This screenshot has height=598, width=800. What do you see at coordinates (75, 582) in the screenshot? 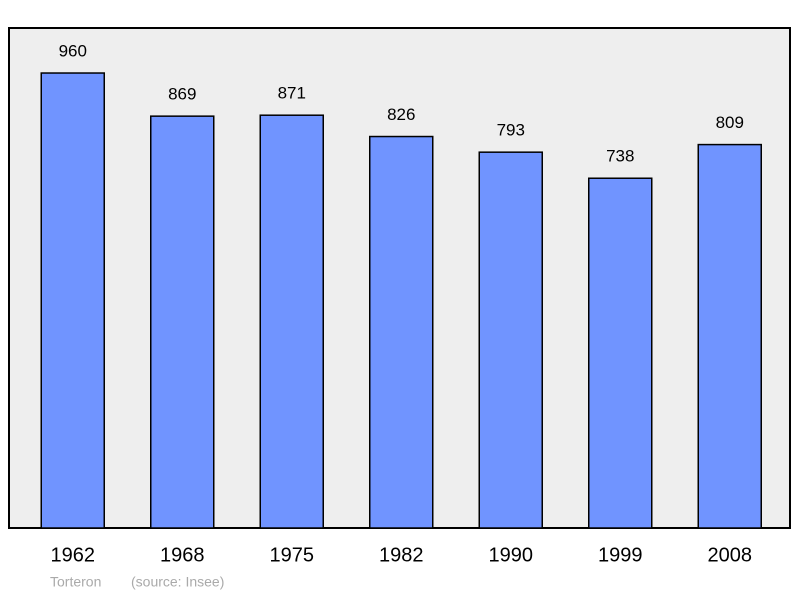
I see `caption: Torteron` at bounding box center [75, 582].